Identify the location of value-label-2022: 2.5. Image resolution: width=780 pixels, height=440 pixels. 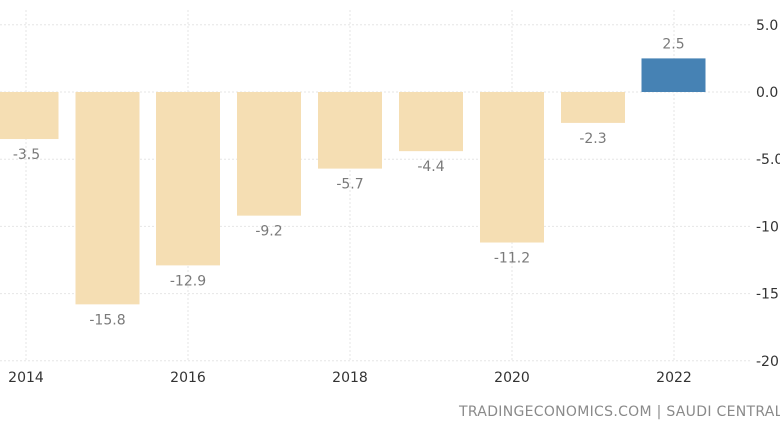
(673, 44).